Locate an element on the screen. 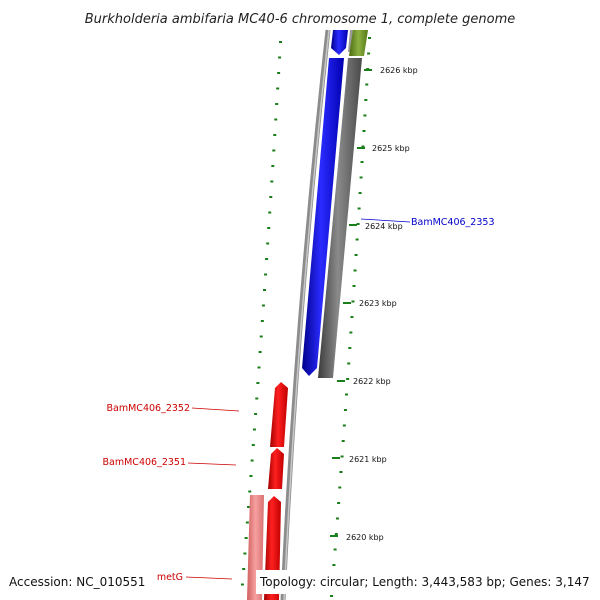 This screenshot has width=600, height=600. scale-ticks is located at coordinates (351, 303).